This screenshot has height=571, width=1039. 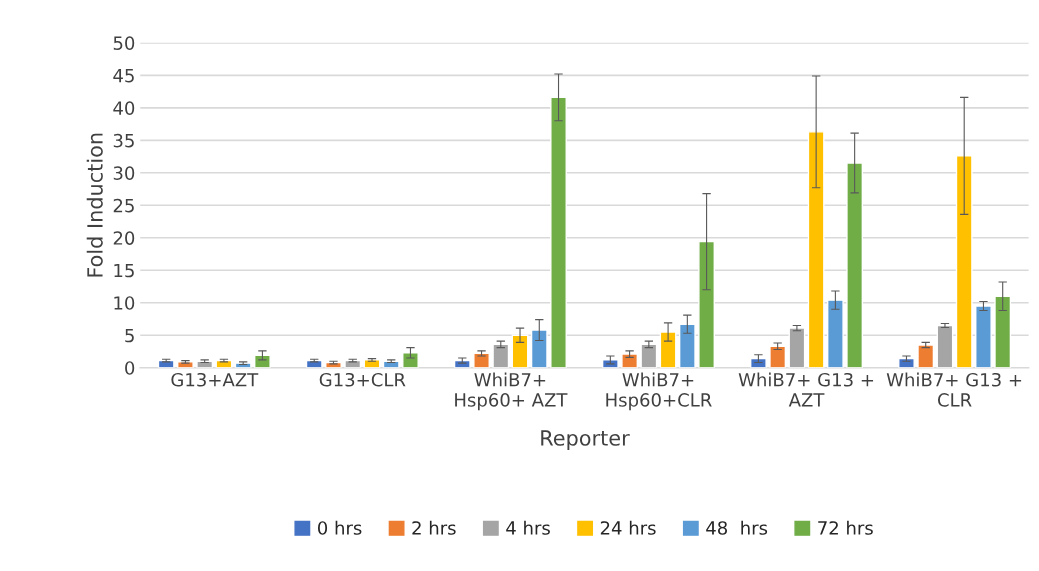 What do you see at coordinates (511, 391) in the screenshot?
I see `x-tick-label: WhiB7+ Hsp60+ AZT` at bounding box center [511, 391].